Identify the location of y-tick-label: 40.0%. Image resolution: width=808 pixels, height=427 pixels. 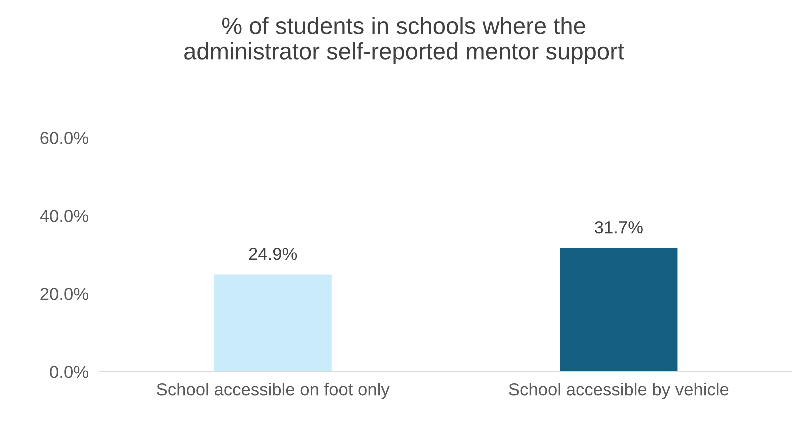
(64, 216).